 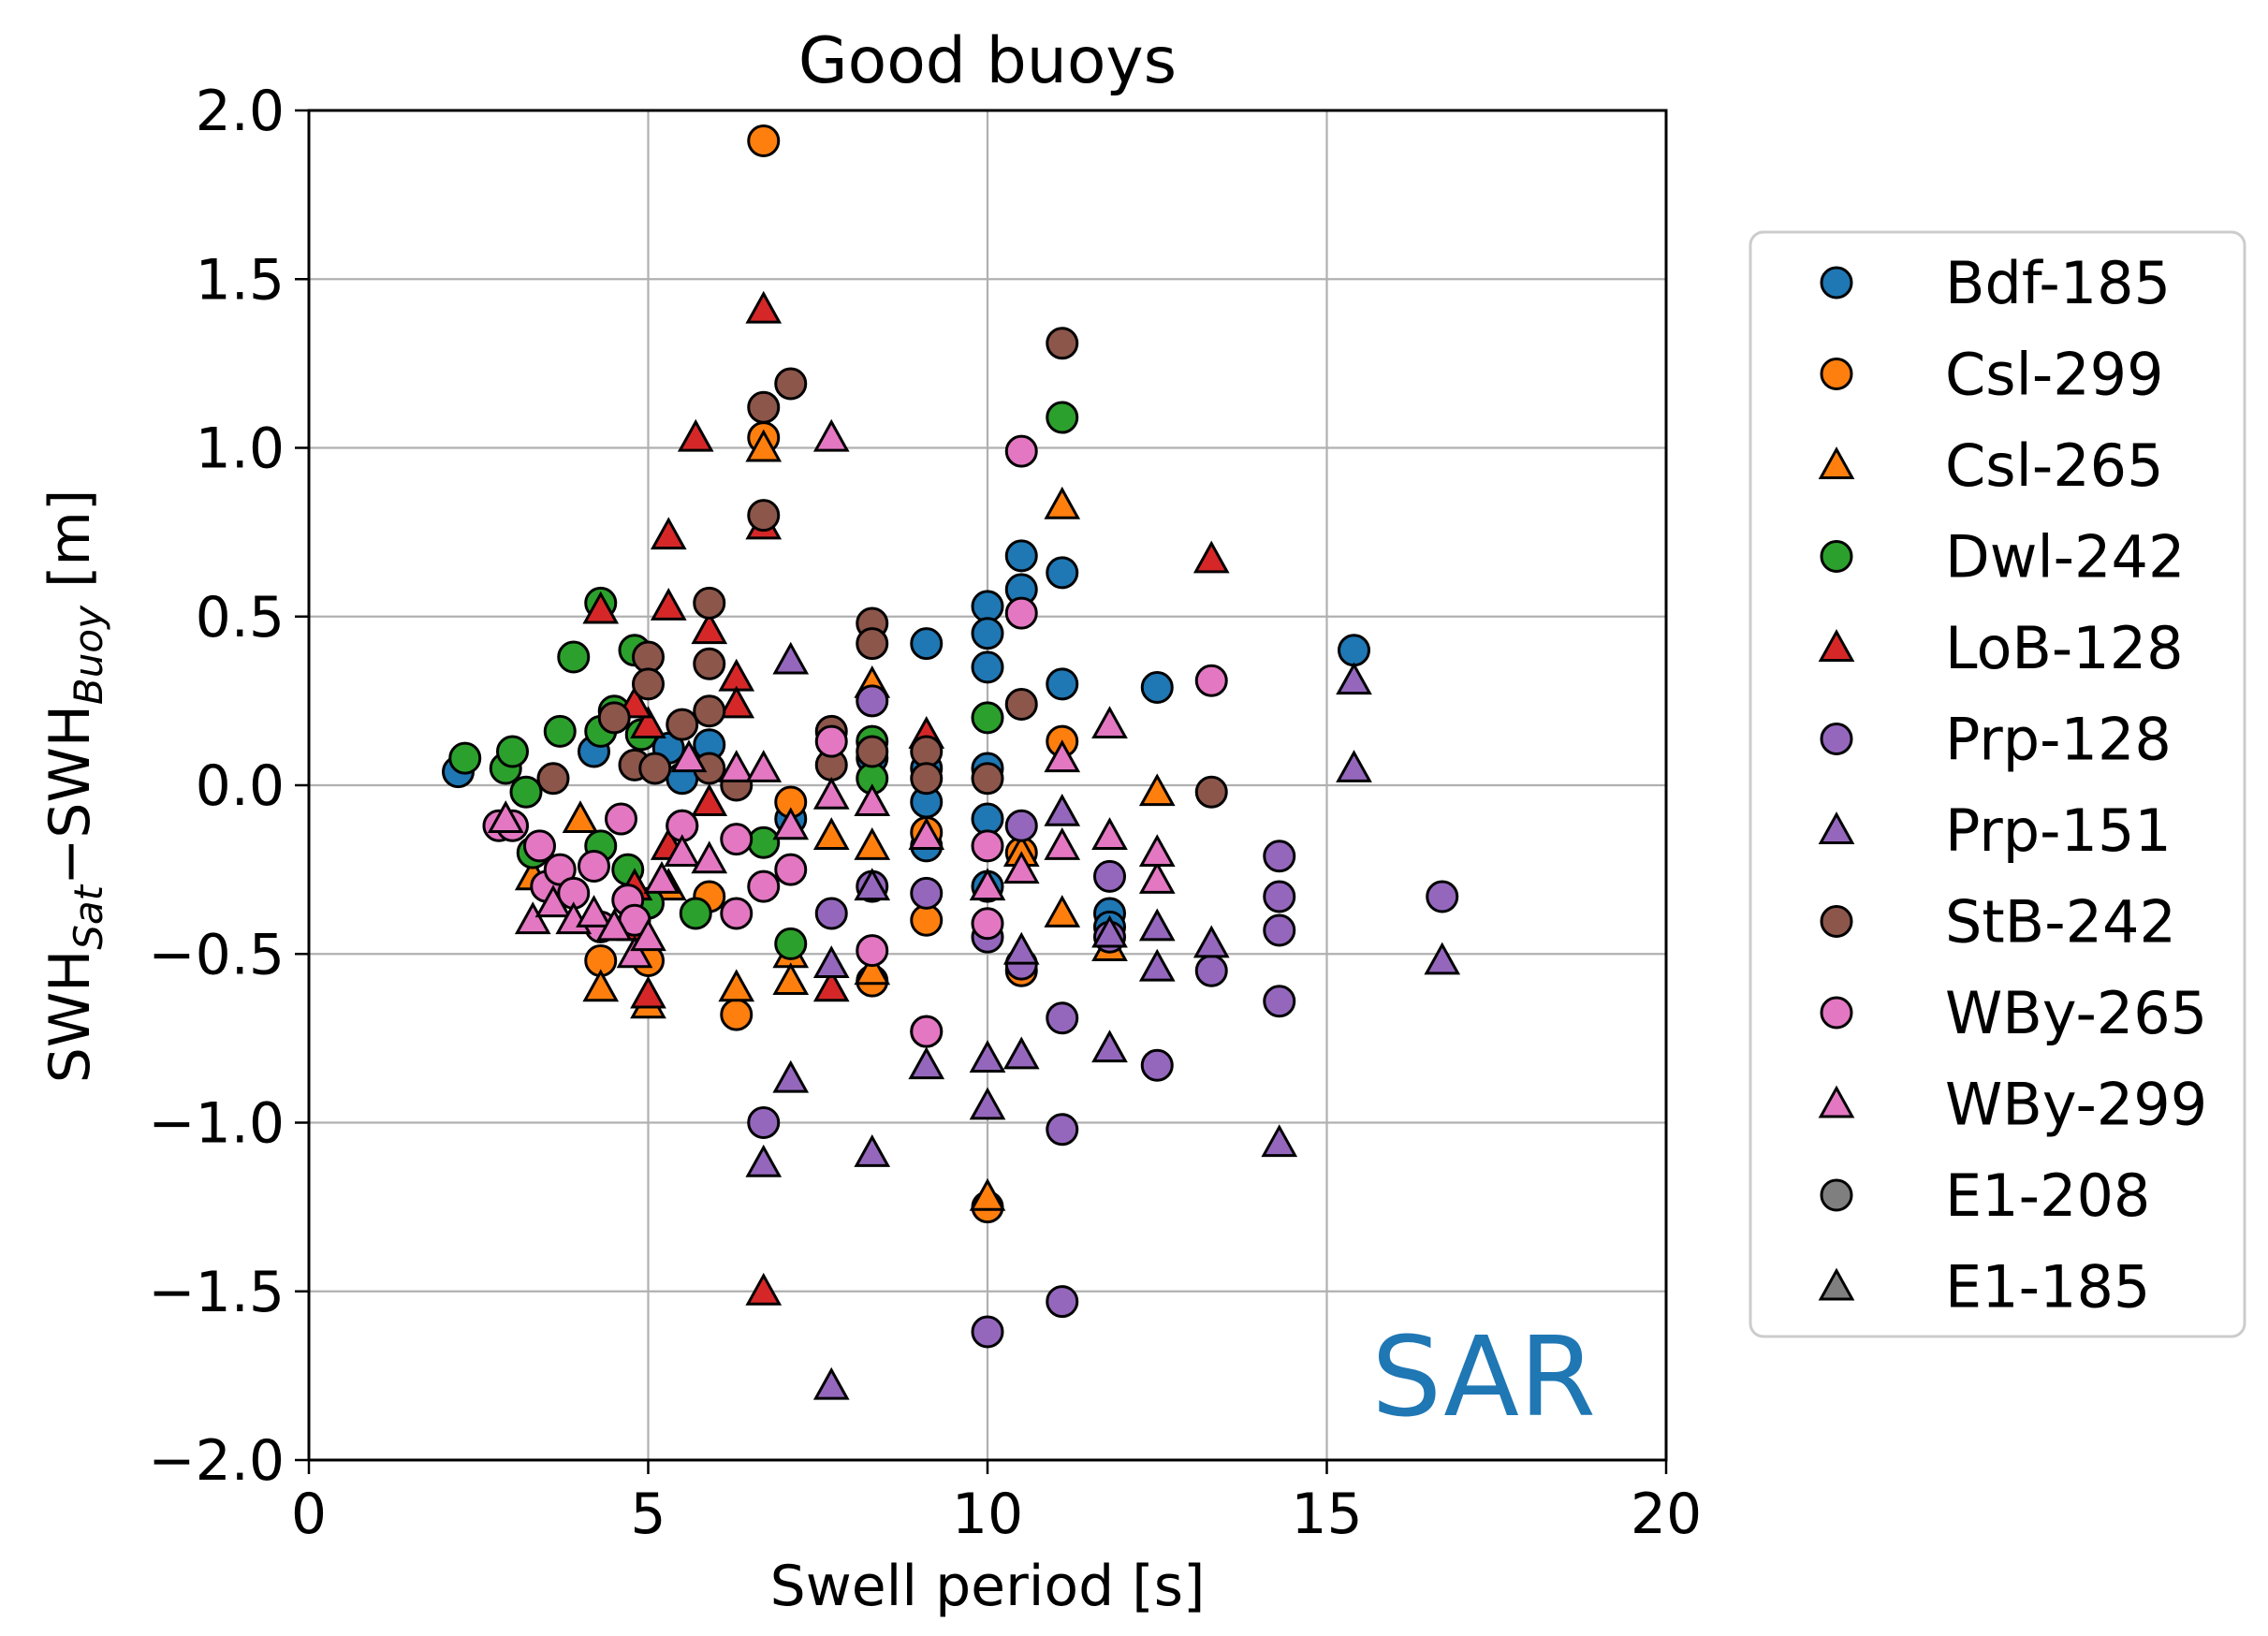 I want to click on legend-label-prp-128: Prp-128, so click(x=2058, y=740).